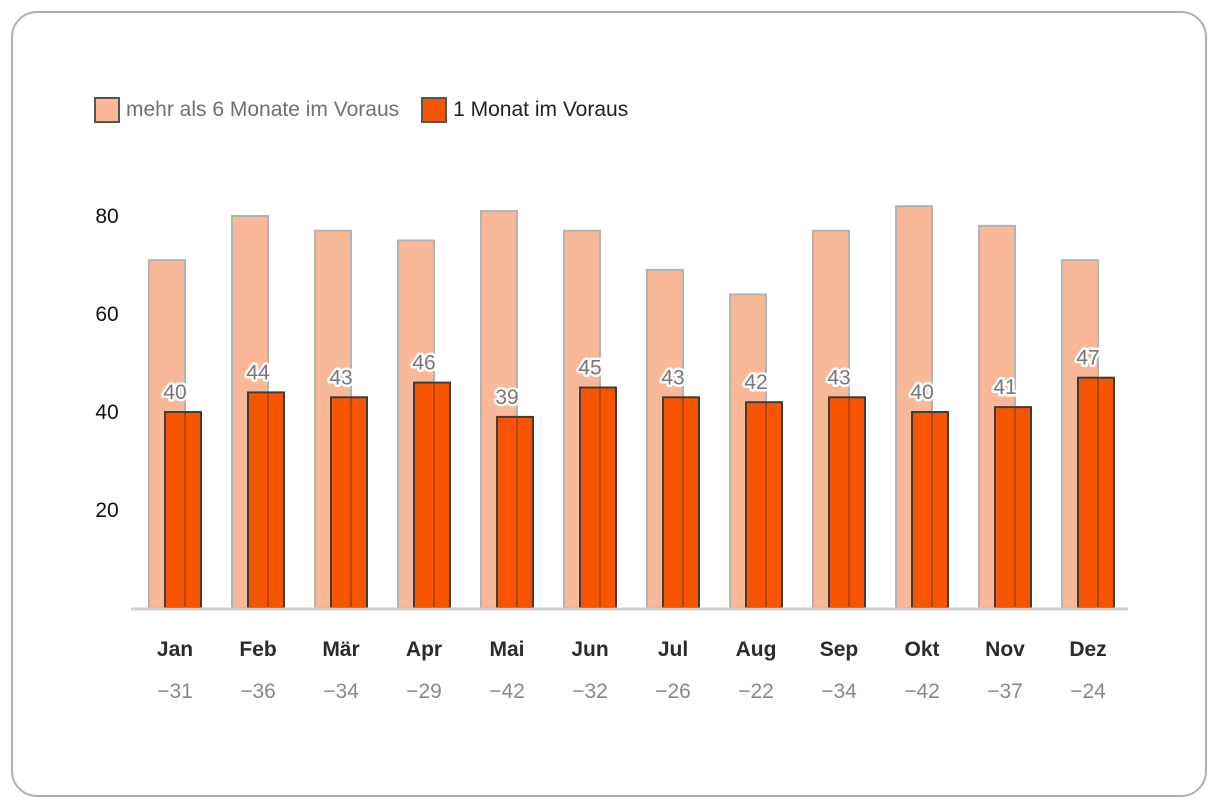 Image resolution: width=1220 pixels, height=810 pixels. I want to click on data-label: 45, so click(589, 368).